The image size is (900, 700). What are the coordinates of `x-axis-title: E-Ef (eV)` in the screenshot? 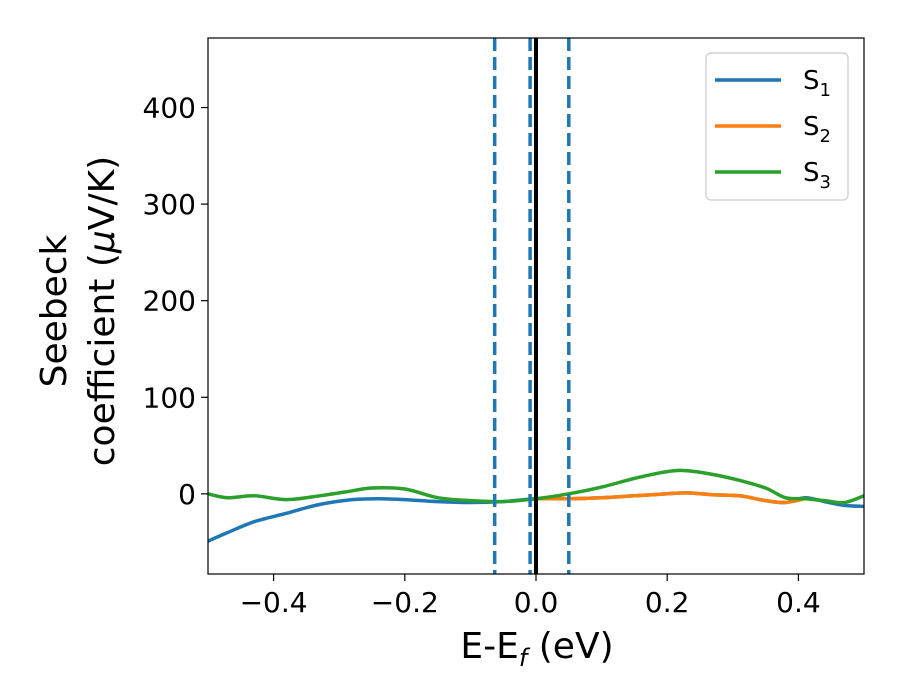 It's located at (536, 649).